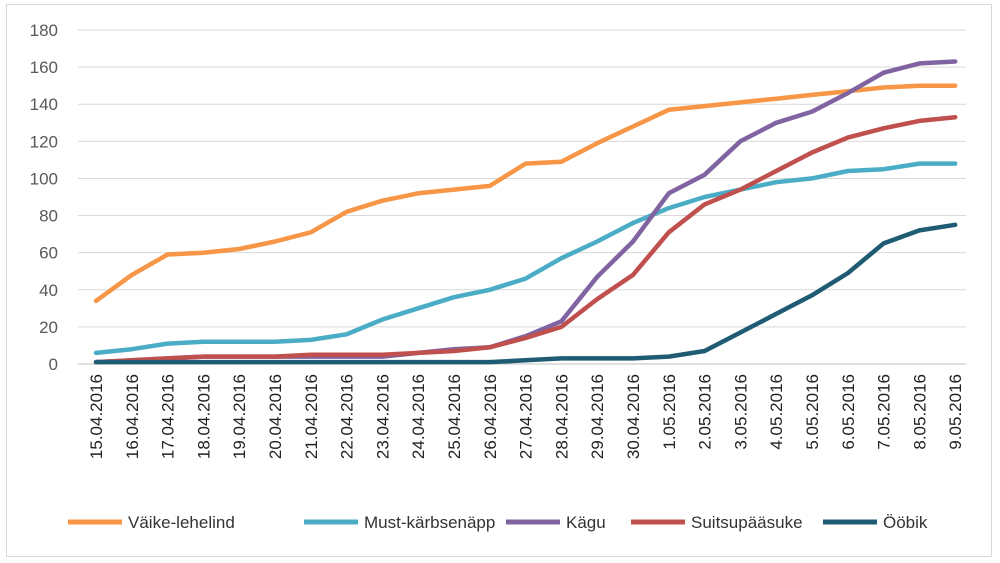 This screenshot has width=1000, height=563. Describe the element at coordinates (311, 416) in the screenshot. I see `x-tick-label: 21.04.2016` at that location.